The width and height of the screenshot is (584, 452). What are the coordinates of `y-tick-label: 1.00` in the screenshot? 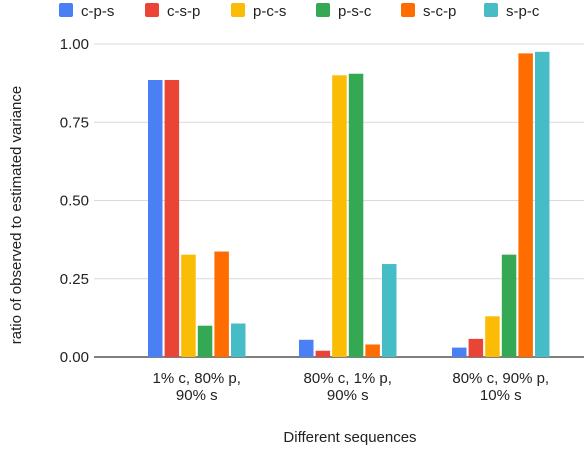 It's located at (74, 44).